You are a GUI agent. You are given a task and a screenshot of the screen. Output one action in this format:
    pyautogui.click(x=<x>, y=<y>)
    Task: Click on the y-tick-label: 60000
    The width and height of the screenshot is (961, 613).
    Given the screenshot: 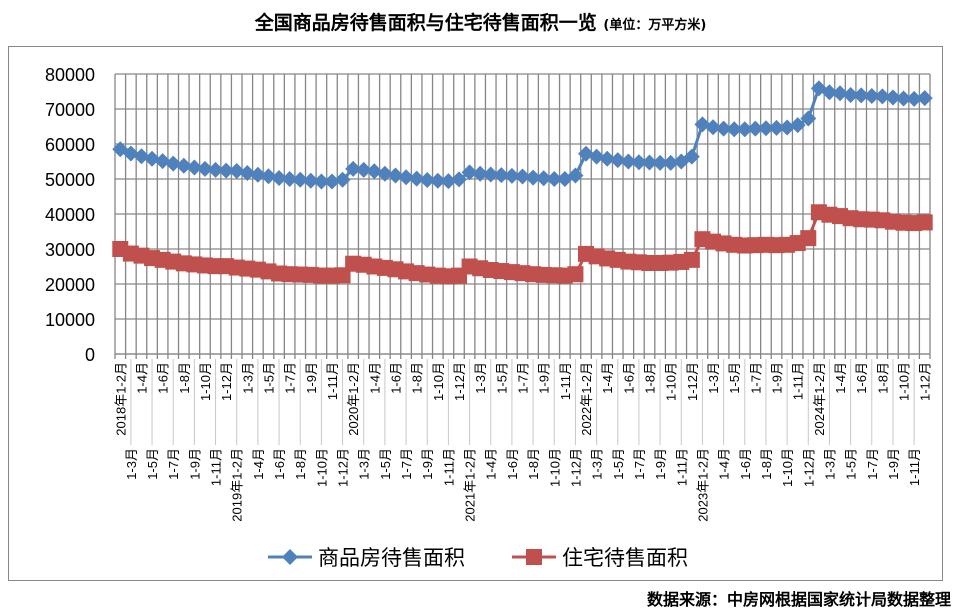 What is the action you would take?
    pyautogui.click(x=70, y=145)
    